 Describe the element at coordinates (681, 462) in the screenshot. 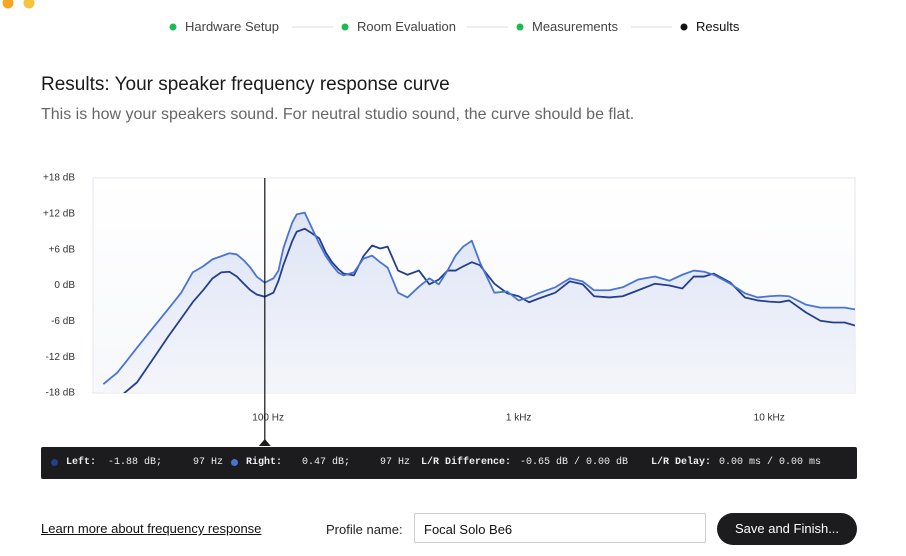

I see `readout-label: L/R Delay:` at that location.